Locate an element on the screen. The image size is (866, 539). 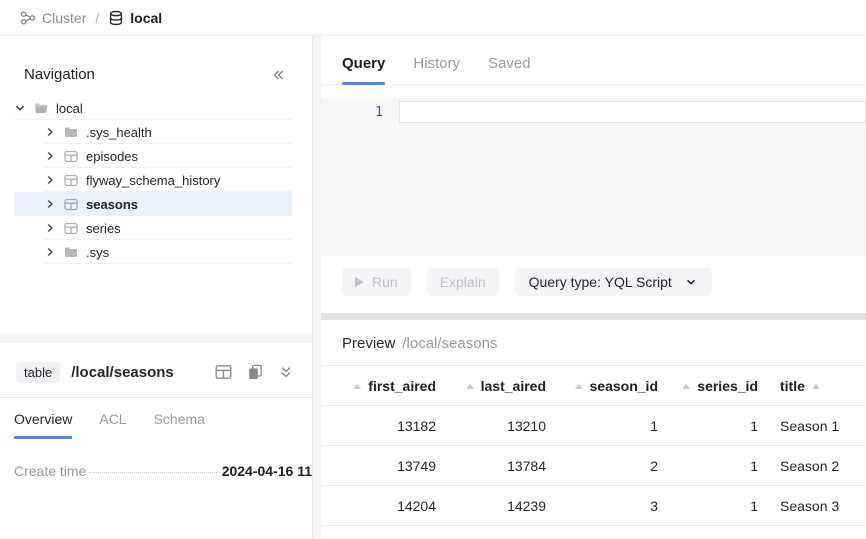
cell-last-aired: 13210 is located at coordinates (491, 425).